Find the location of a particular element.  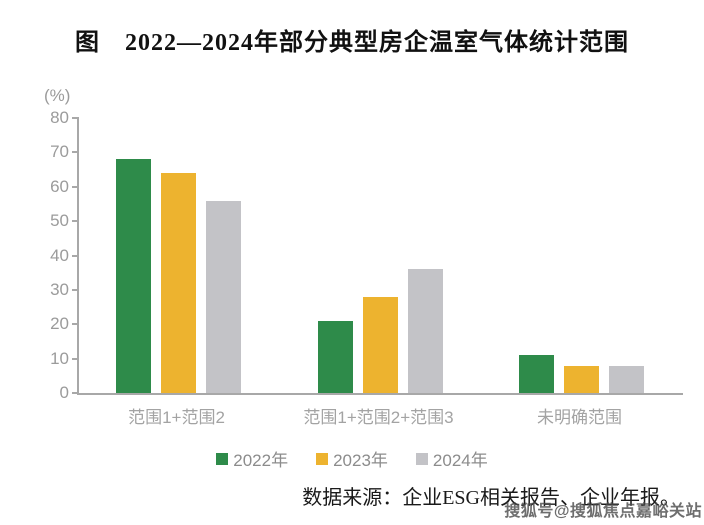

watermark: 搜狐号@搜狐焦点嘉峪关站 is located at coordinates (603, 511).